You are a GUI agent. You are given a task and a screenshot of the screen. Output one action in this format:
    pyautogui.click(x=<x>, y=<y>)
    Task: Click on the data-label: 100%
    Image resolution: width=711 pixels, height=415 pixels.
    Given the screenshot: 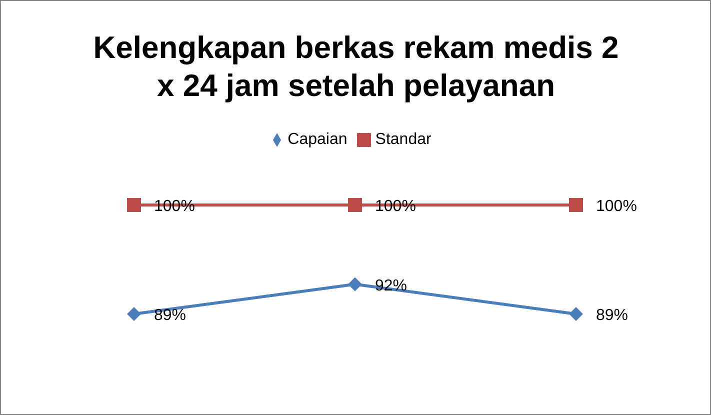 What is the action you would take?
    pyautogui.click(x=616, y=206)
    